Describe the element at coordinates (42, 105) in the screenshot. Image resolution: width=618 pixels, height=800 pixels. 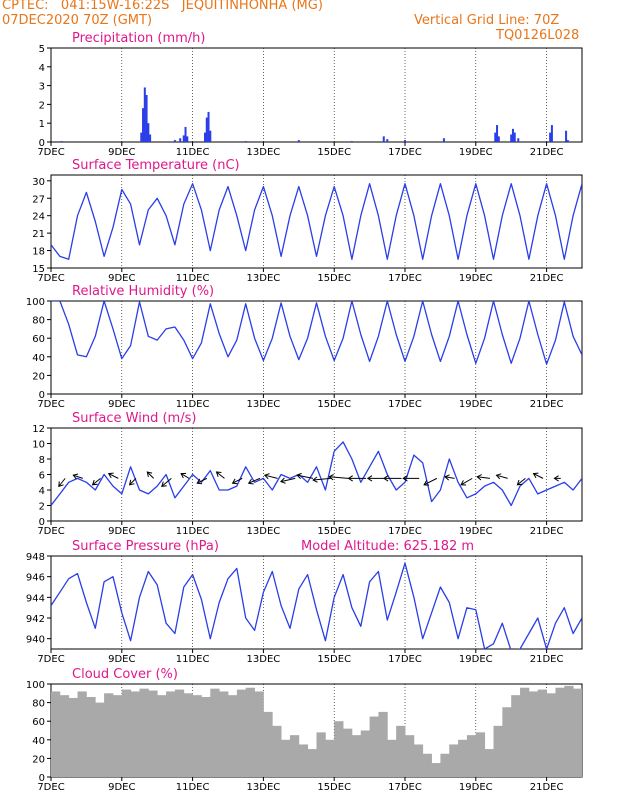
I see `precip-y-tick-label: 2` at that location.